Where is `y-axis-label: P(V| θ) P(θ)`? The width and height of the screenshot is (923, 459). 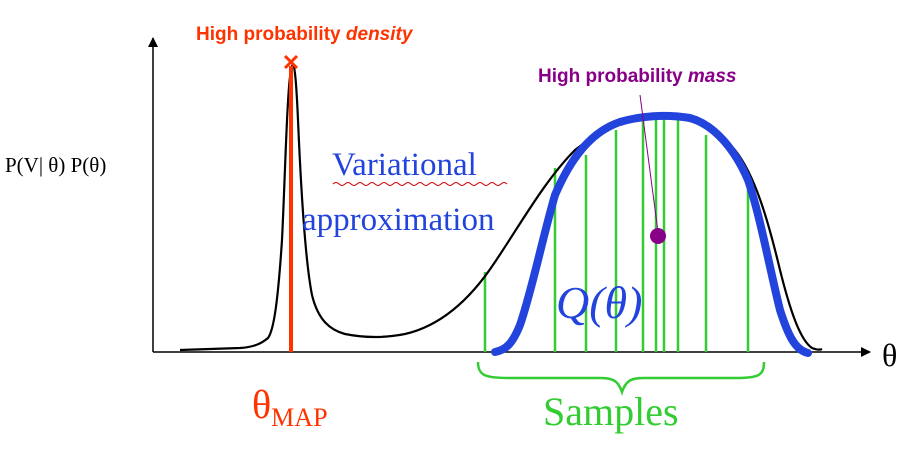 y-axis-label: P(V| θ) P(θ) is located at coordinates (55, 165).